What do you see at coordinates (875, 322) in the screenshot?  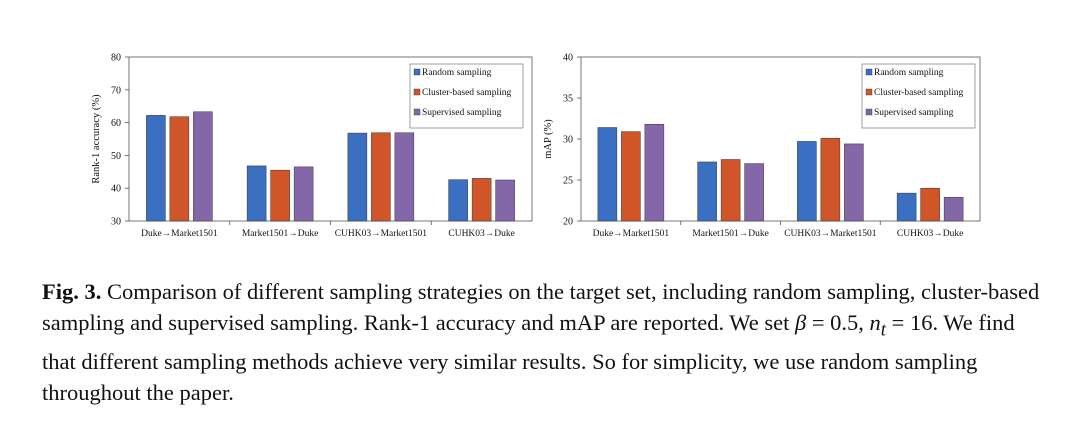 I see `caption-nt-symbol: n` at bounding box center [875, 322].